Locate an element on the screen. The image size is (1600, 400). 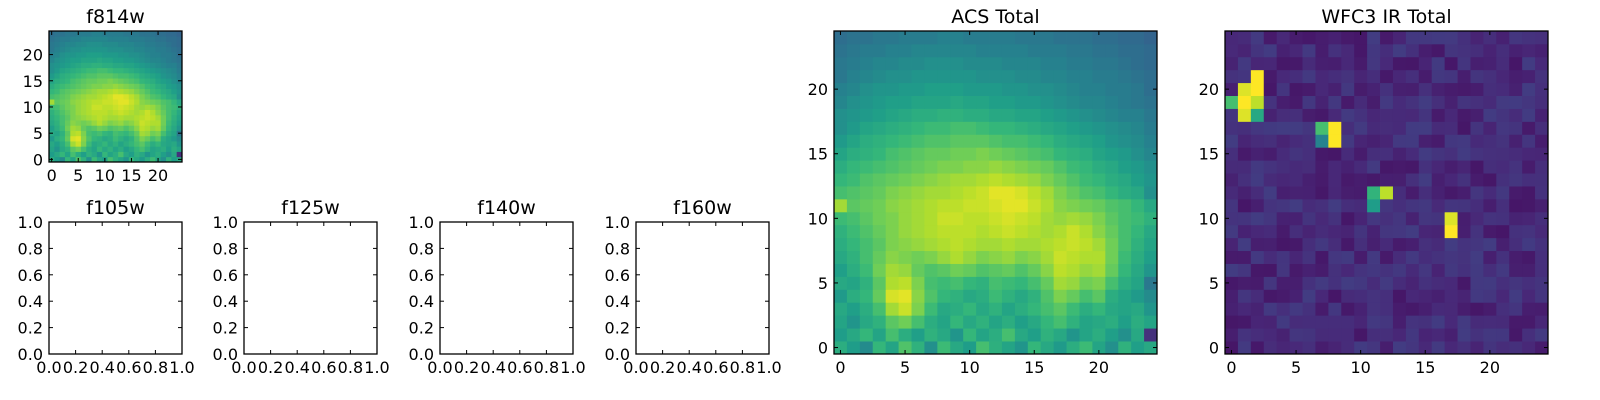
f125w-xtick-label: 0.2 is located at coordinates (270, 367).